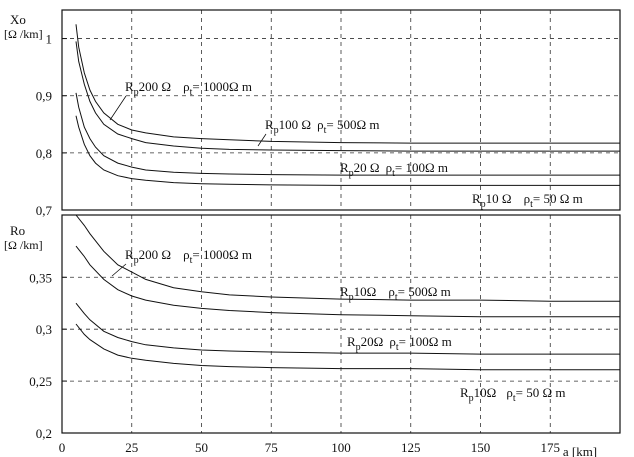  What do you see at coordinates (421, 167) in the screenshot?
I see `top-label-rp20-rho: = 100Ω m` at bounding box center [421, 167].